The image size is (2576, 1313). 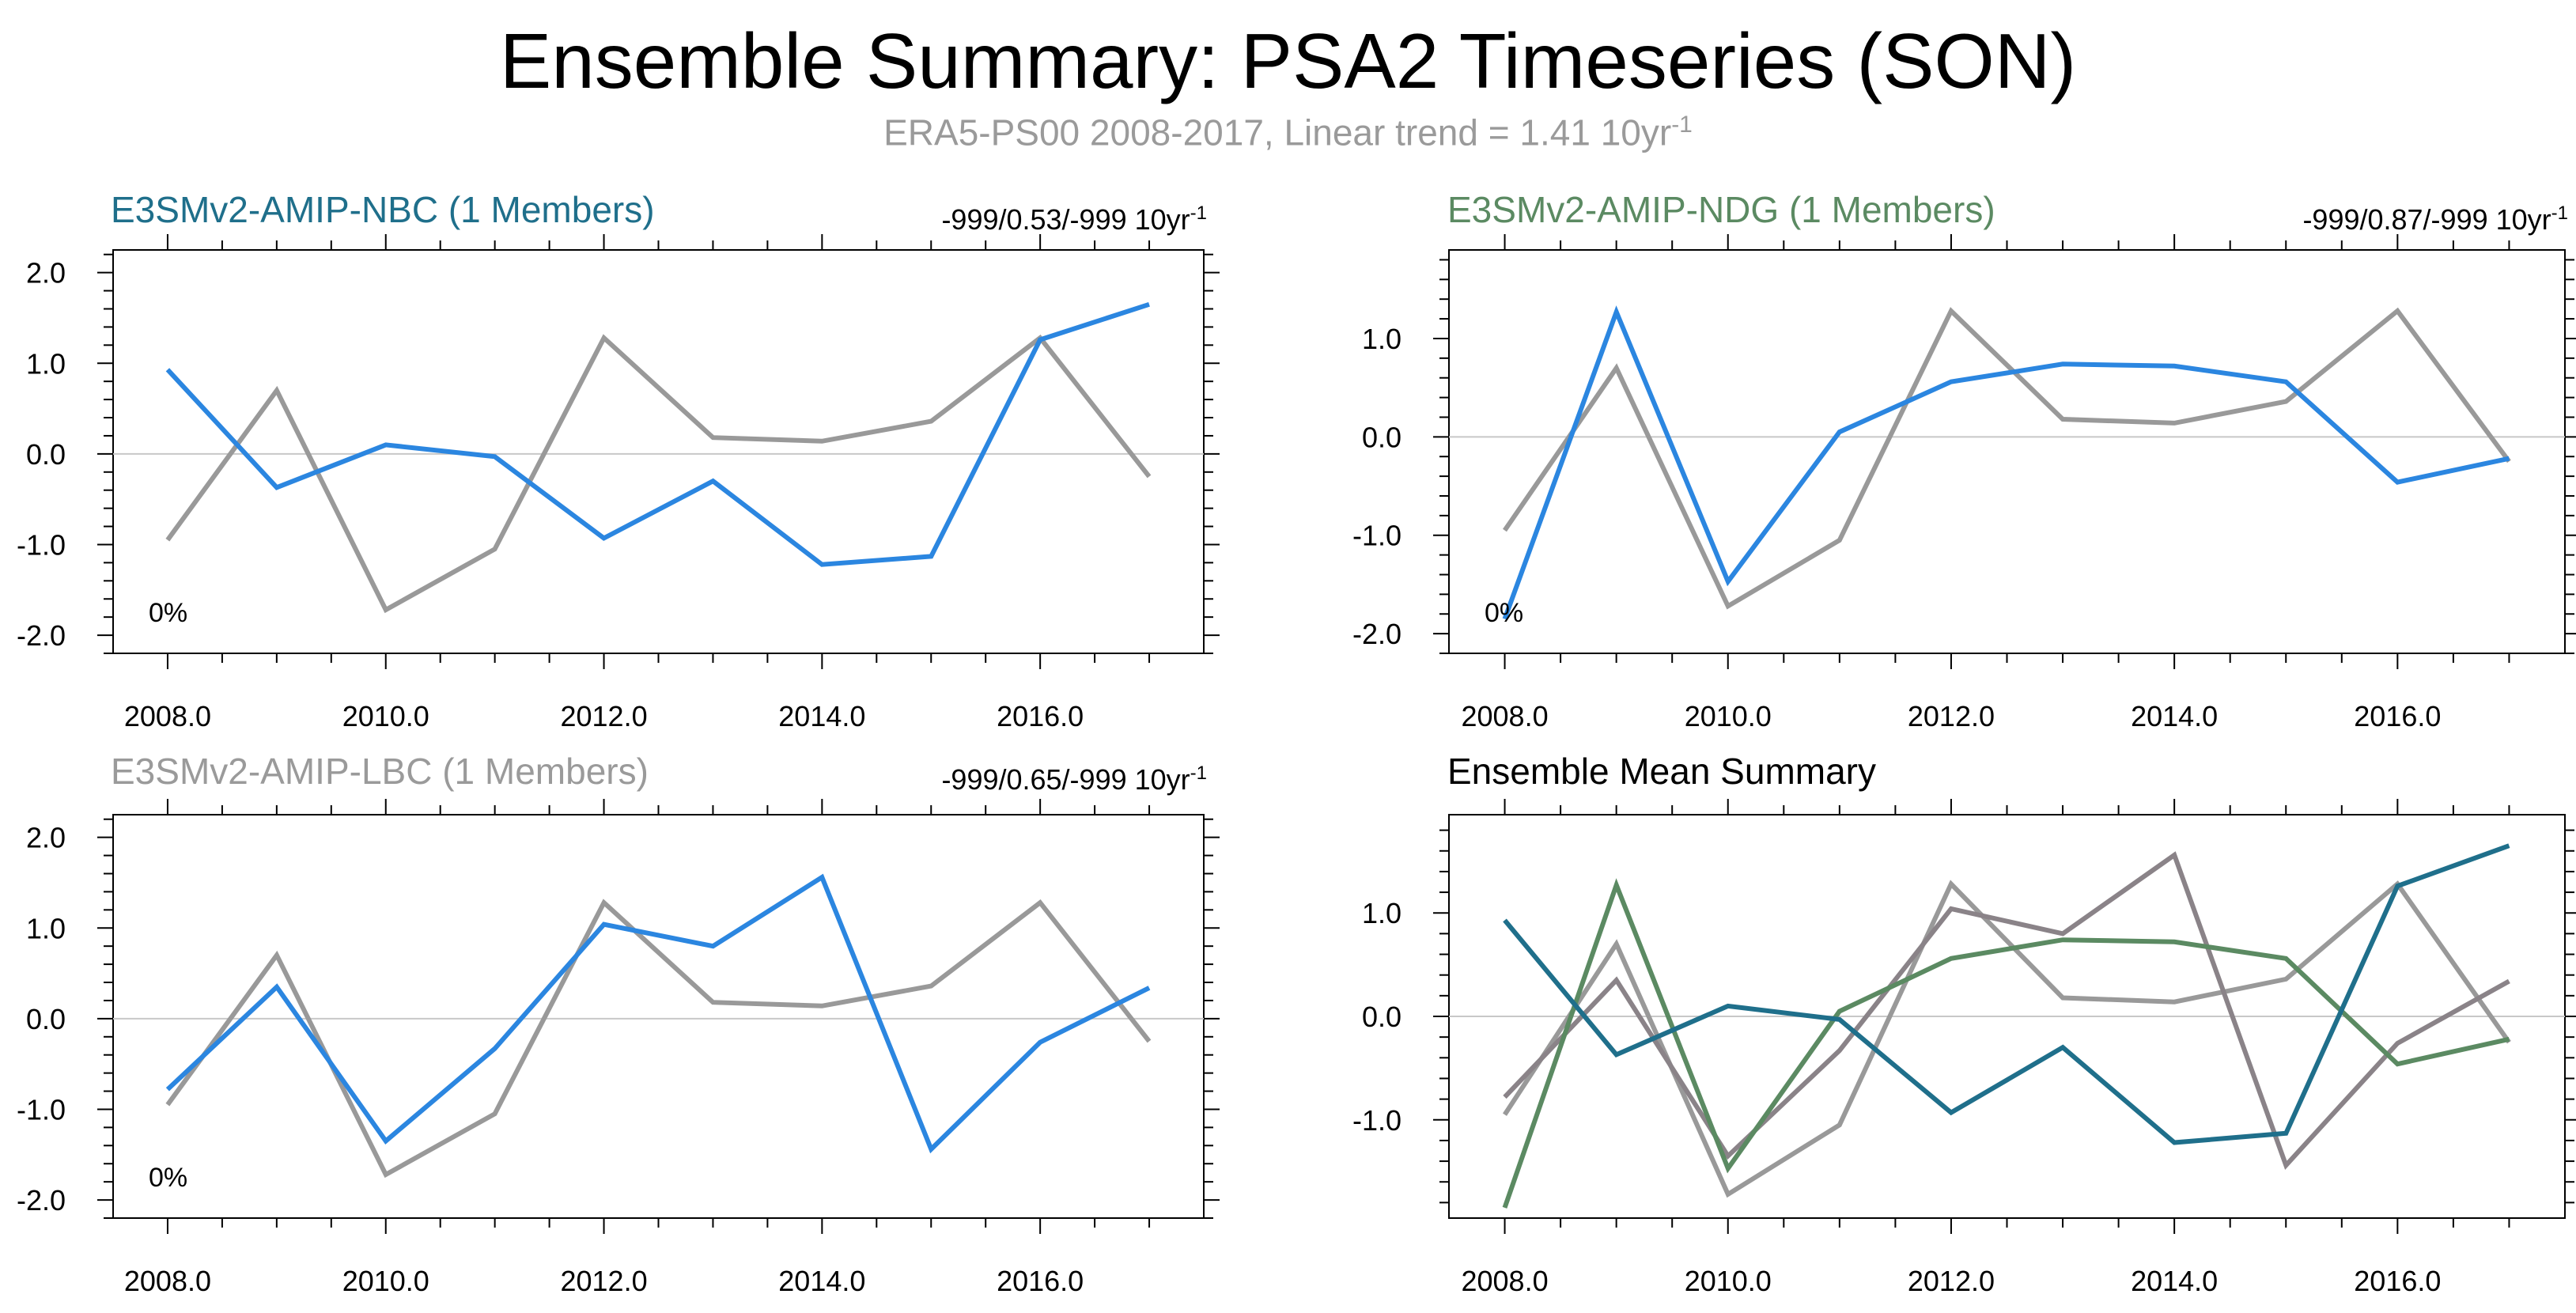 What do you see at coordinates (1682, 125) in the screenshot?
I see `subtitle-sup: -1` at bounding box center [1682, 125].